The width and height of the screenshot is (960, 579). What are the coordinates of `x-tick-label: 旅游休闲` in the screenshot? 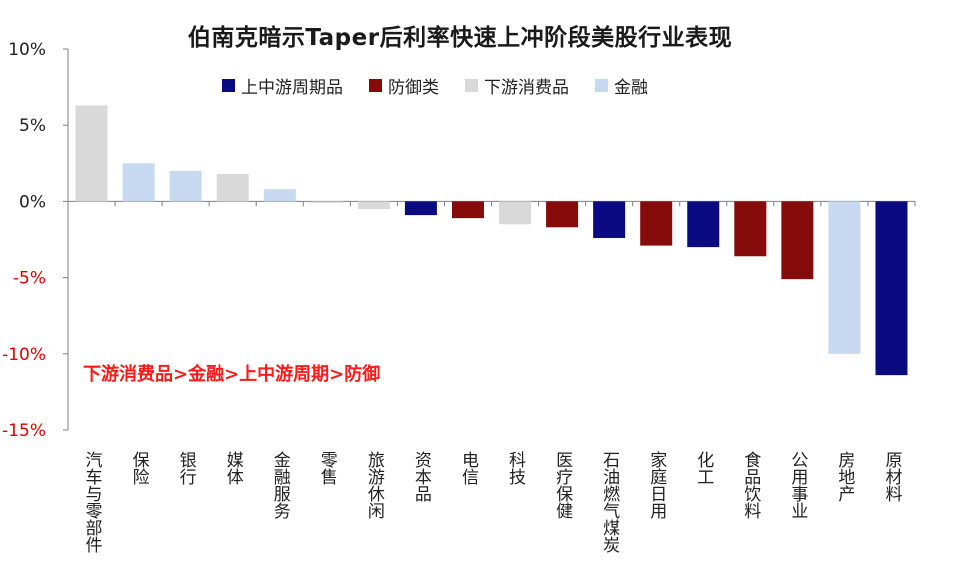 It's located at (374, 485).